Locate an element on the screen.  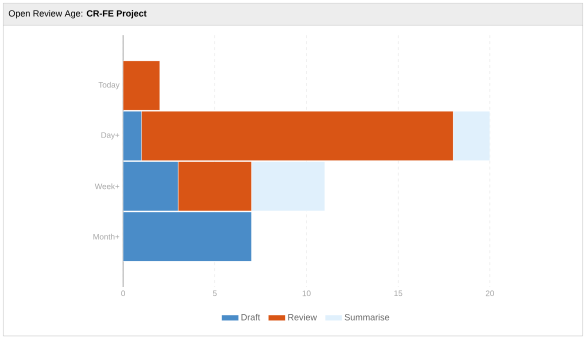
legend-label: Draft is located at coordinates (251, 317).